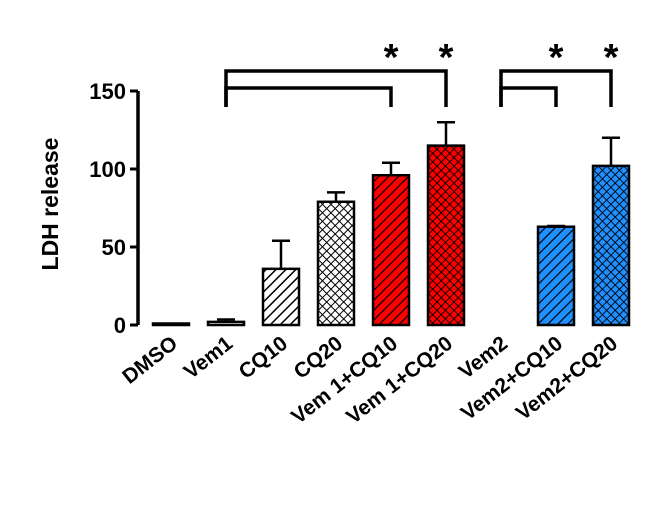  What do you see at coordinates (391, 250) in the screenshot?
I see `bar-vem-1-cq10` at bounding box center [391, 250].